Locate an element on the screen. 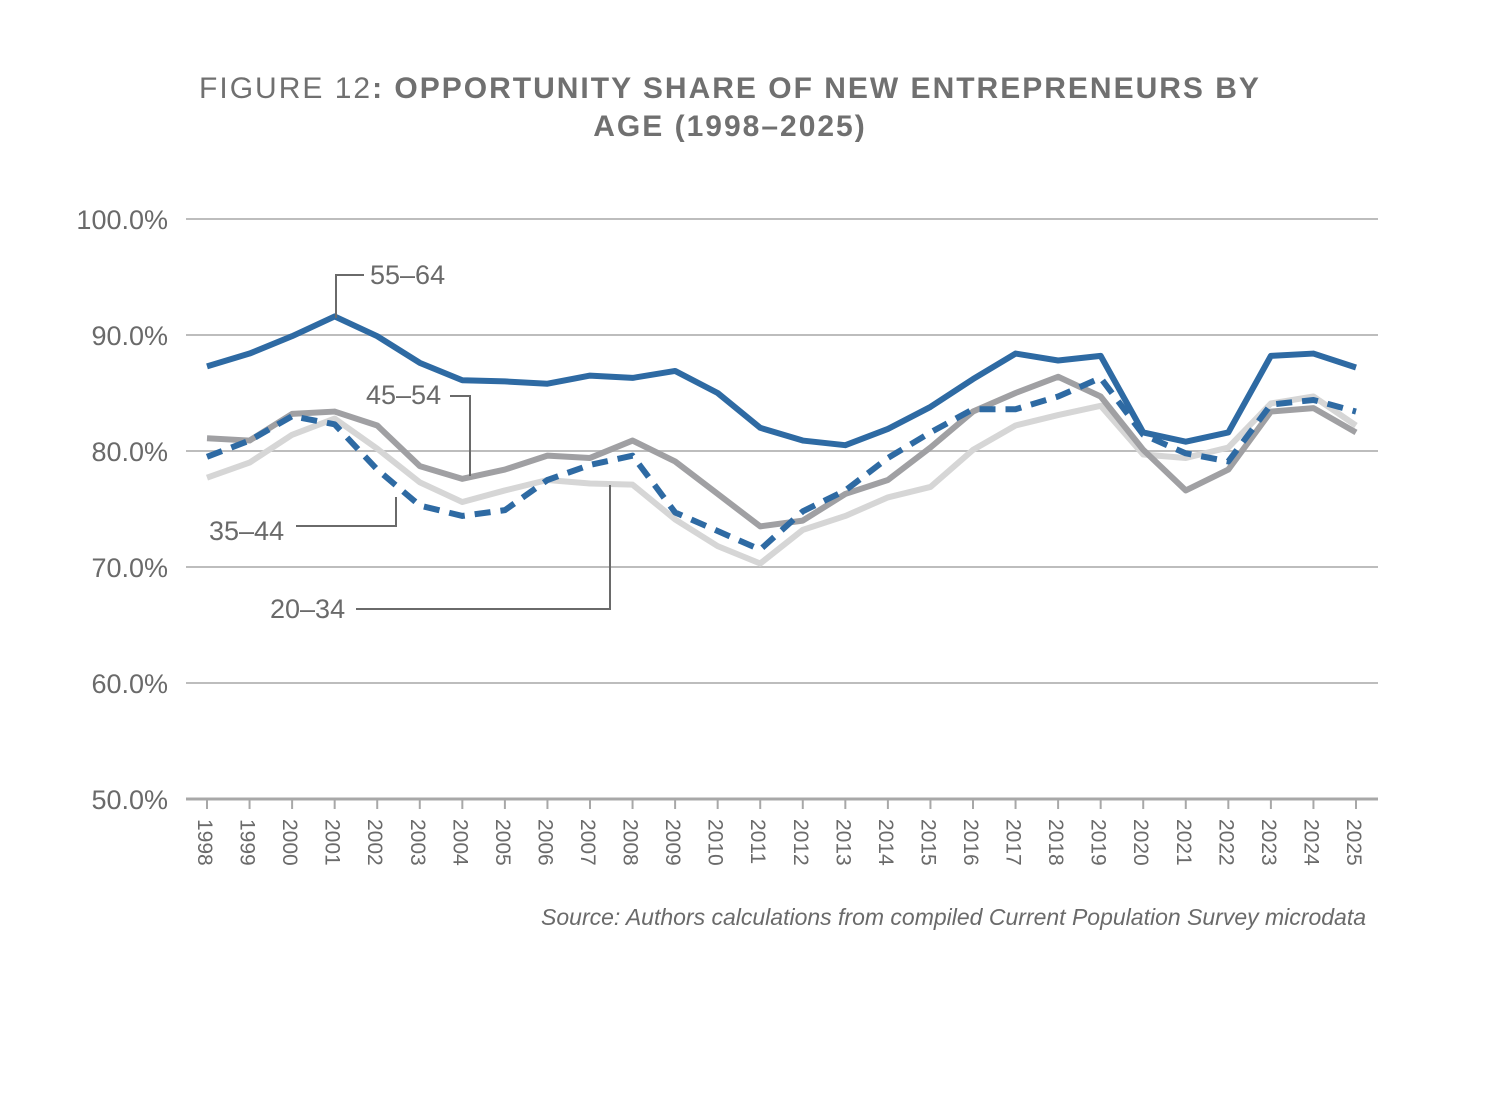 The width and height of the screenshot is (1512, 1101). x-tick-label: 2015 is located at coordinates (927, 842).